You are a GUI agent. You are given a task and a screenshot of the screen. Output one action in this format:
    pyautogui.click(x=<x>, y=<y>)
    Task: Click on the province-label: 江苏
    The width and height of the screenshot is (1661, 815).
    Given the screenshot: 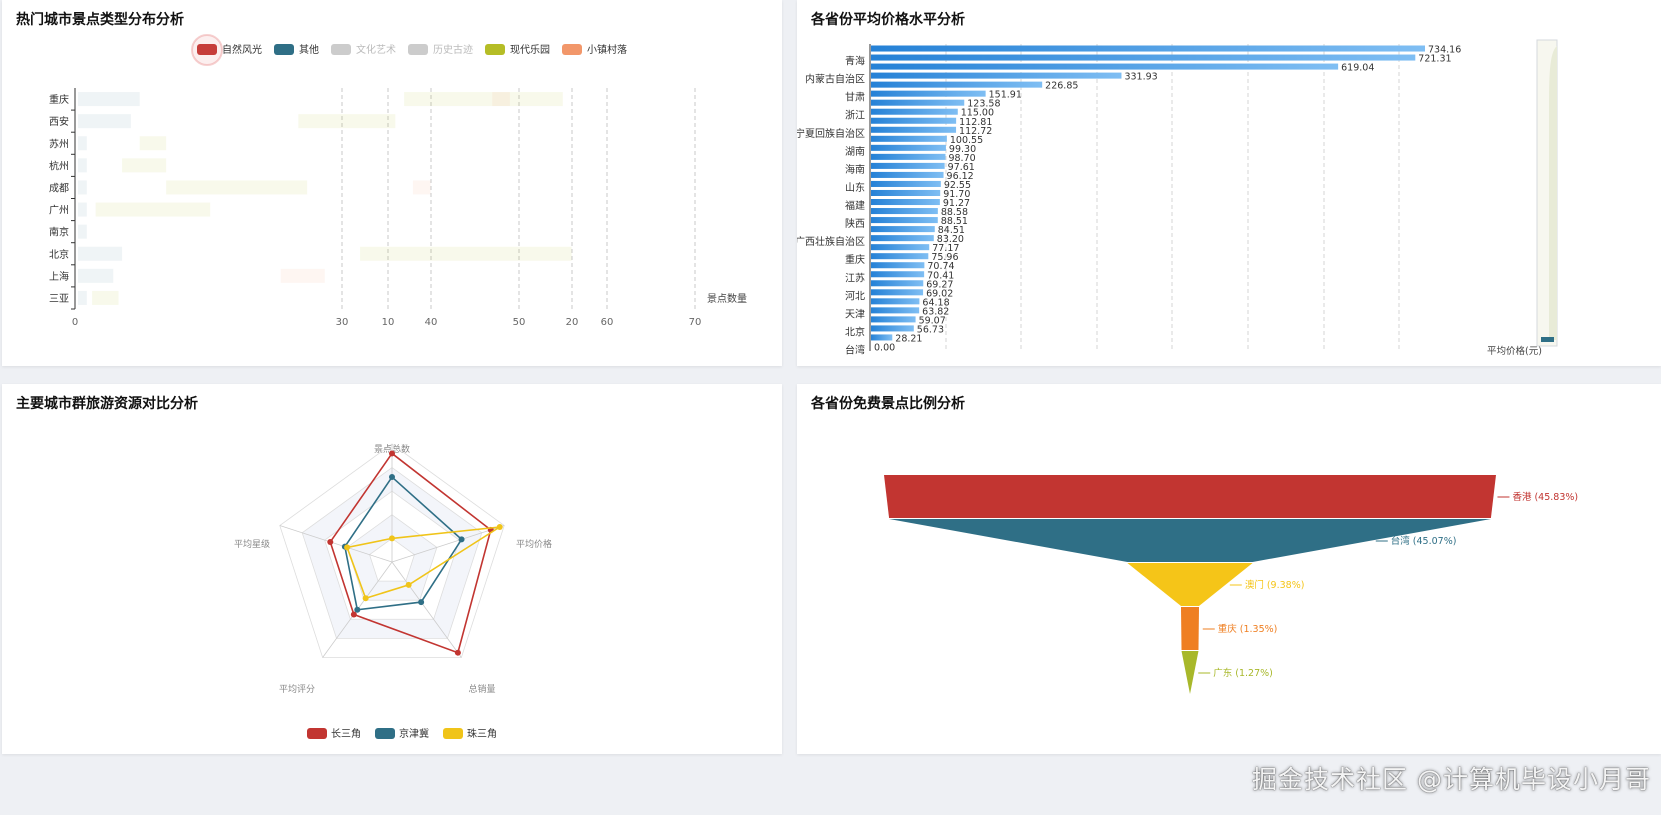 What is the action you would take?
    pyautogui.click(x=855, y=277)
    